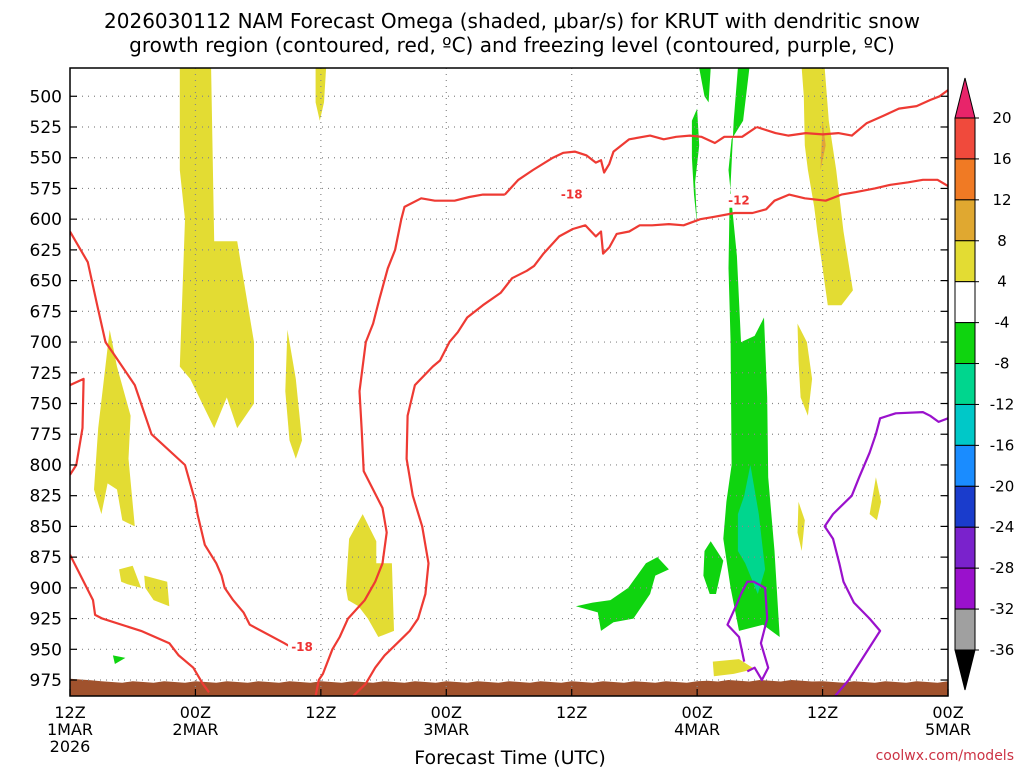  Describe the element at coordinates (1002, 282) in the screenshot. I see `colorbar-label: 4` at that location.